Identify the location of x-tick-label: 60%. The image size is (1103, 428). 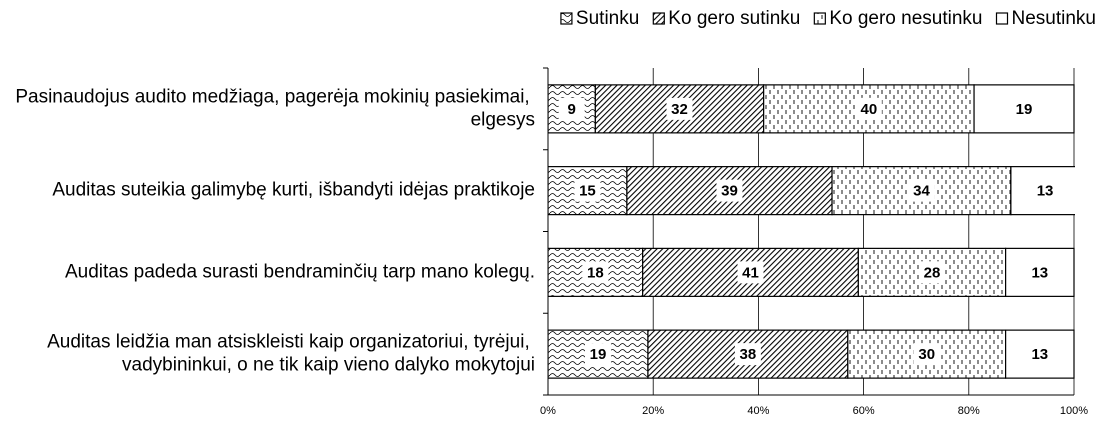
(864, 411).